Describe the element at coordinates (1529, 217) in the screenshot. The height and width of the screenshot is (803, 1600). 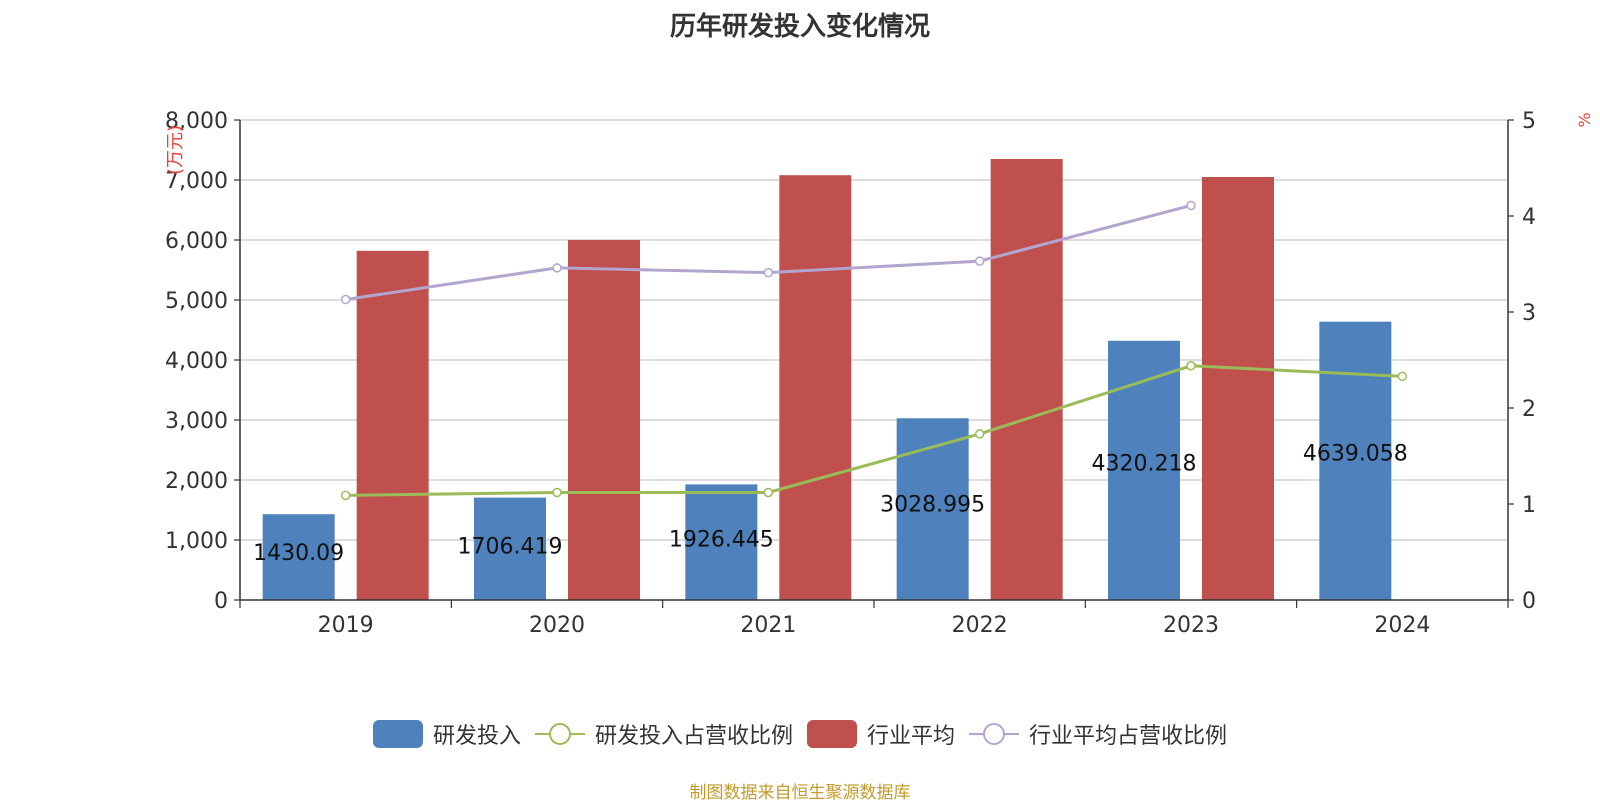
I see `y-right-tick-label: 4` at that location.